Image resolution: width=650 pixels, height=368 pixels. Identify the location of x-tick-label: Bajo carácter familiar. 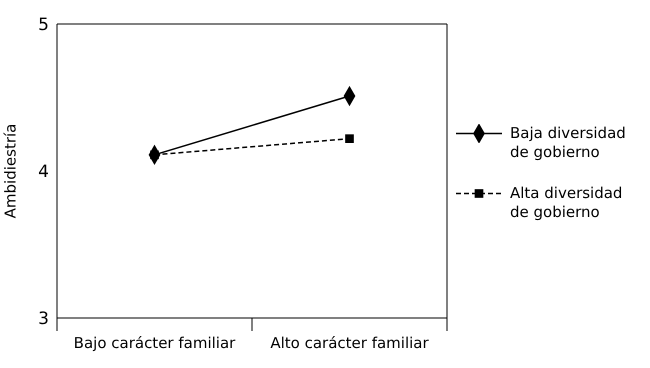
(155, 343).